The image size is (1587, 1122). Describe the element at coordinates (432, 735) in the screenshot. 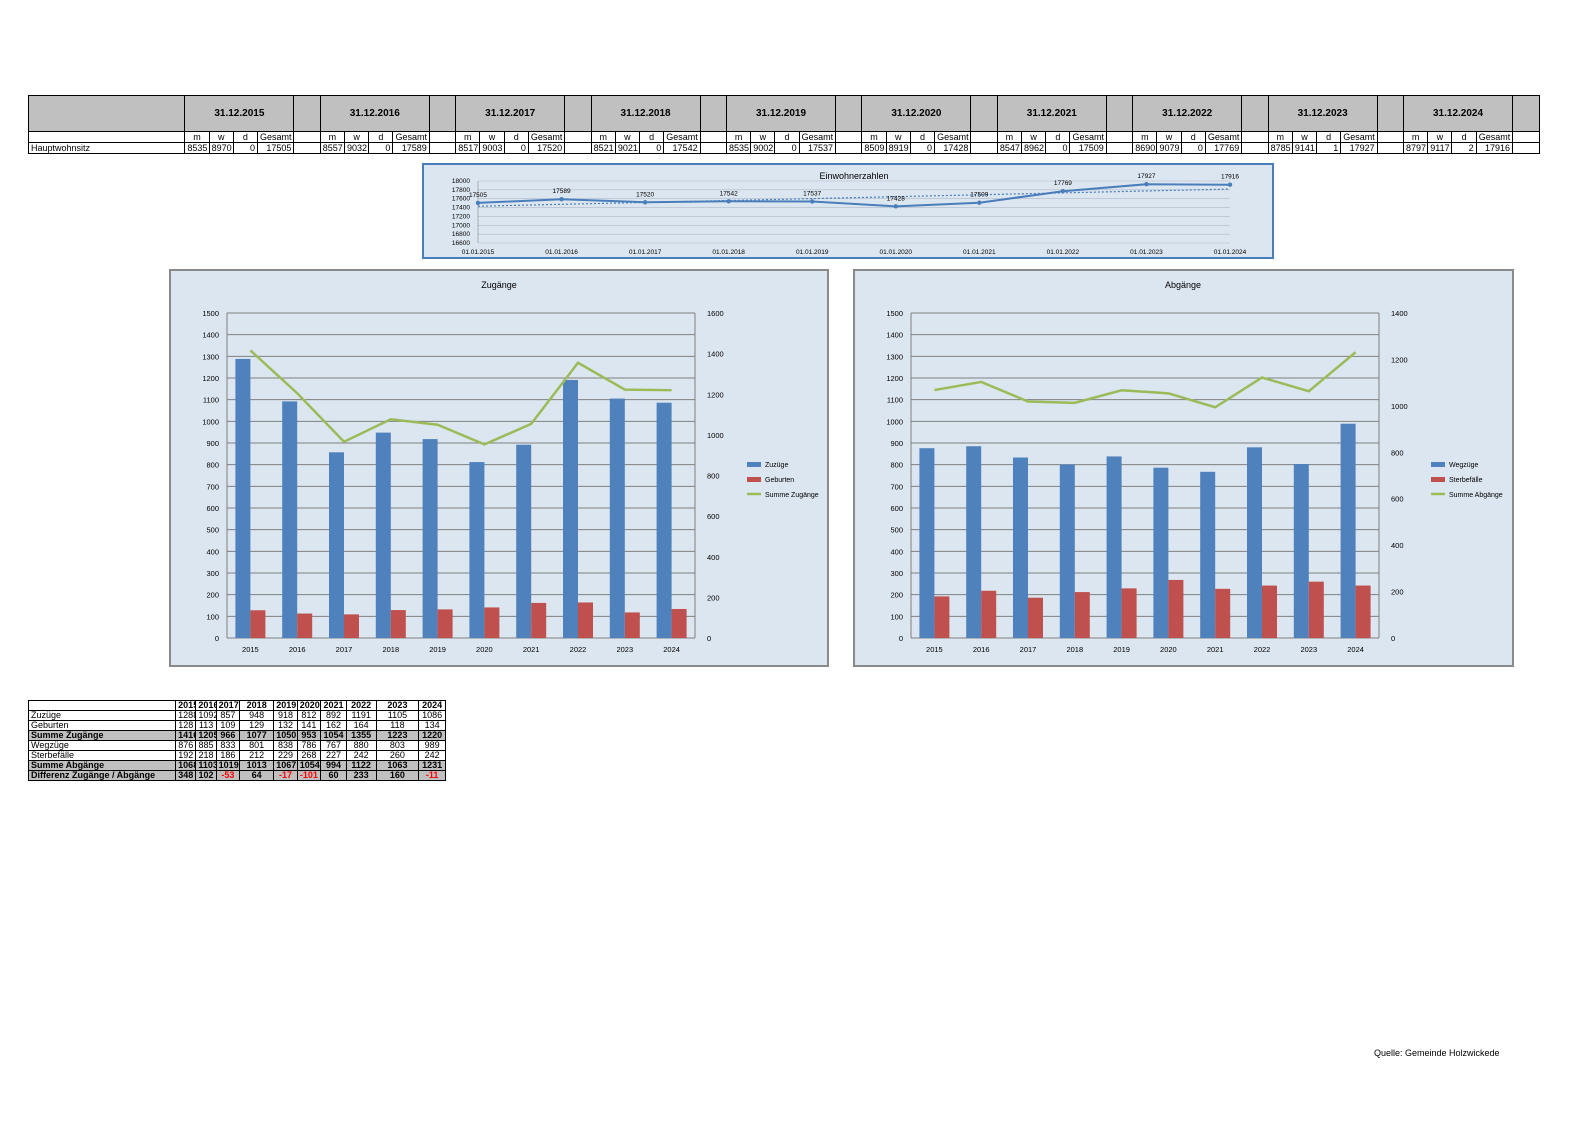

I see `cell-value: 1220` at that location.